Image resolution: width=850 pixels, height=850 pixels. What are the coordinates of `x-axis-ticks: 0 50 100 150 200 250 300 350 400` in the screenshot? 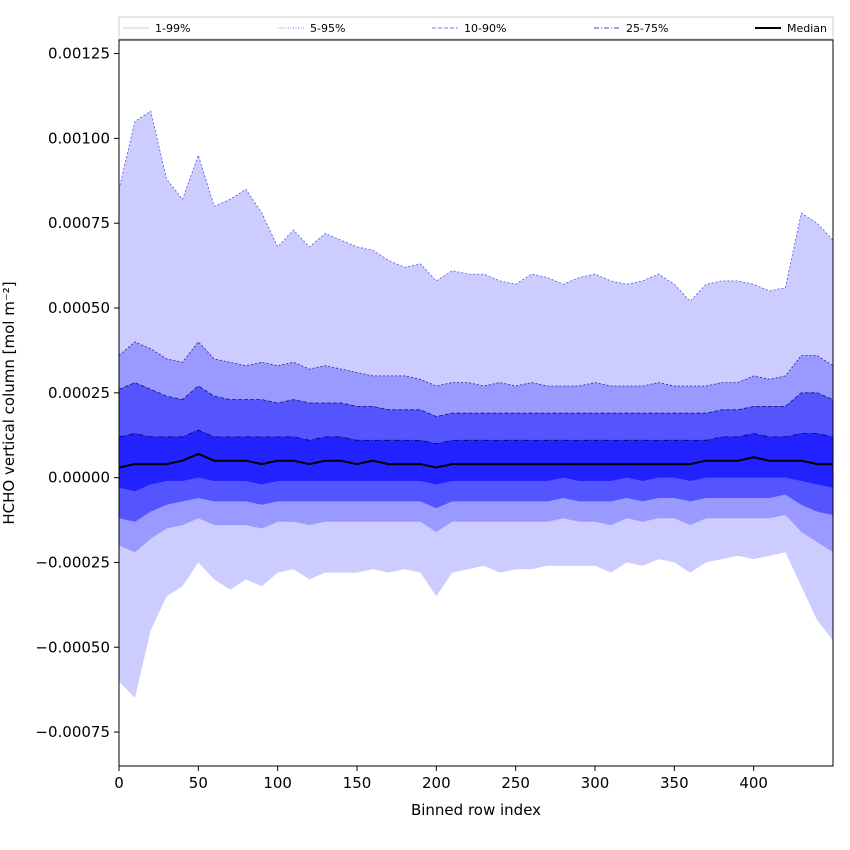 It's located at (441, 779).